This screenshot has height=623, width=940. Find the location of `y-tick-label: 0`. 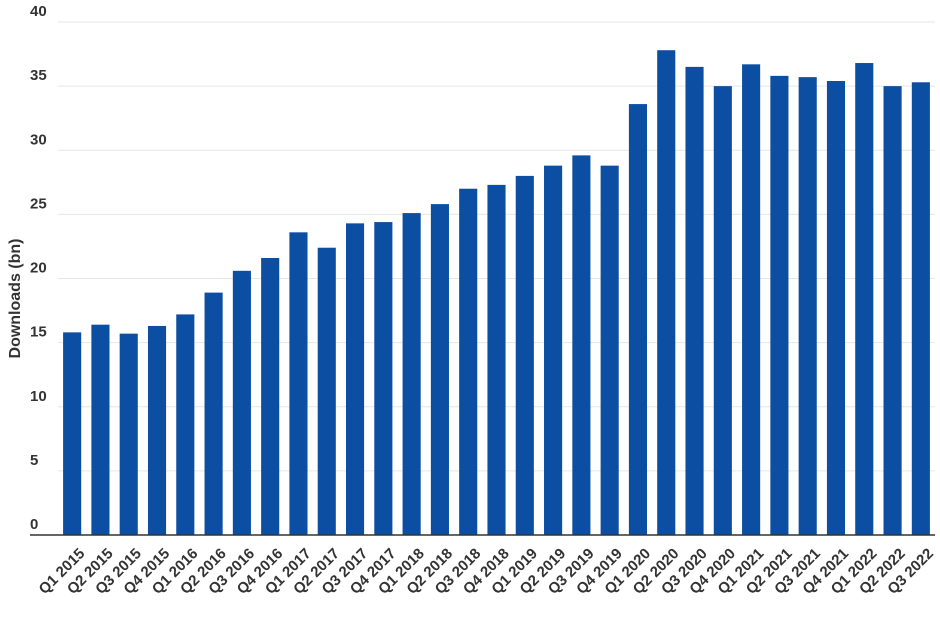

y-tick-label: 0 is located at coordinates (34, 524).